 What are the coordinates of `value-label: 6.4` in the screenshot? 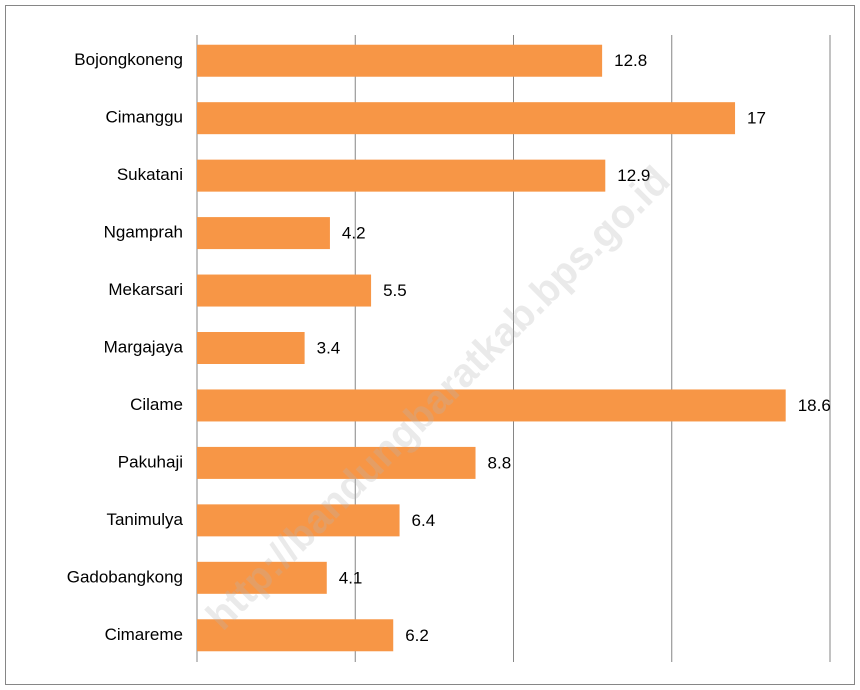 It's located at (424, 520).